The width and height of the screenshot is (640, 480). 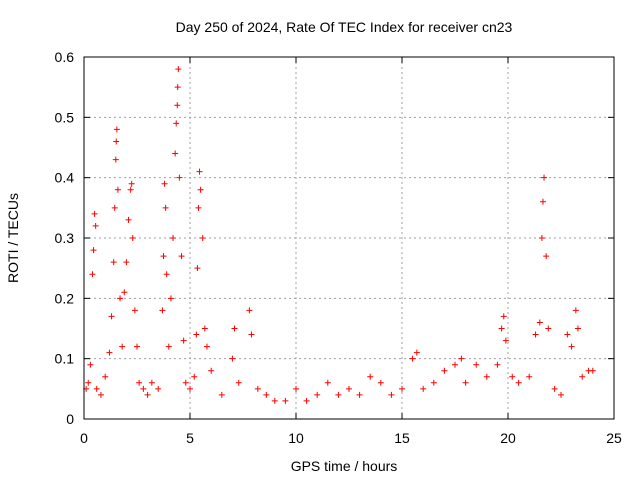 I want to click on x-tick-label: 15, so click(x=402, y=438).